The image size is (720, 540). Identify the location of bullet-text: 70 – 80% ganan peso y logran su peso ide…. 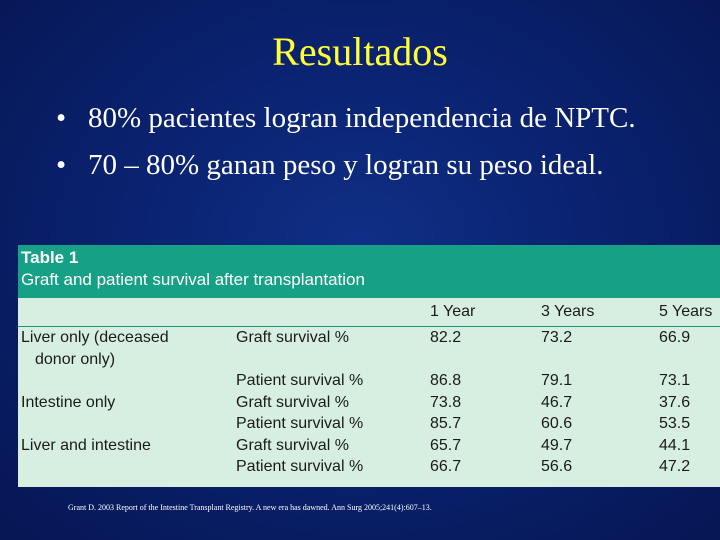
(346, 165).